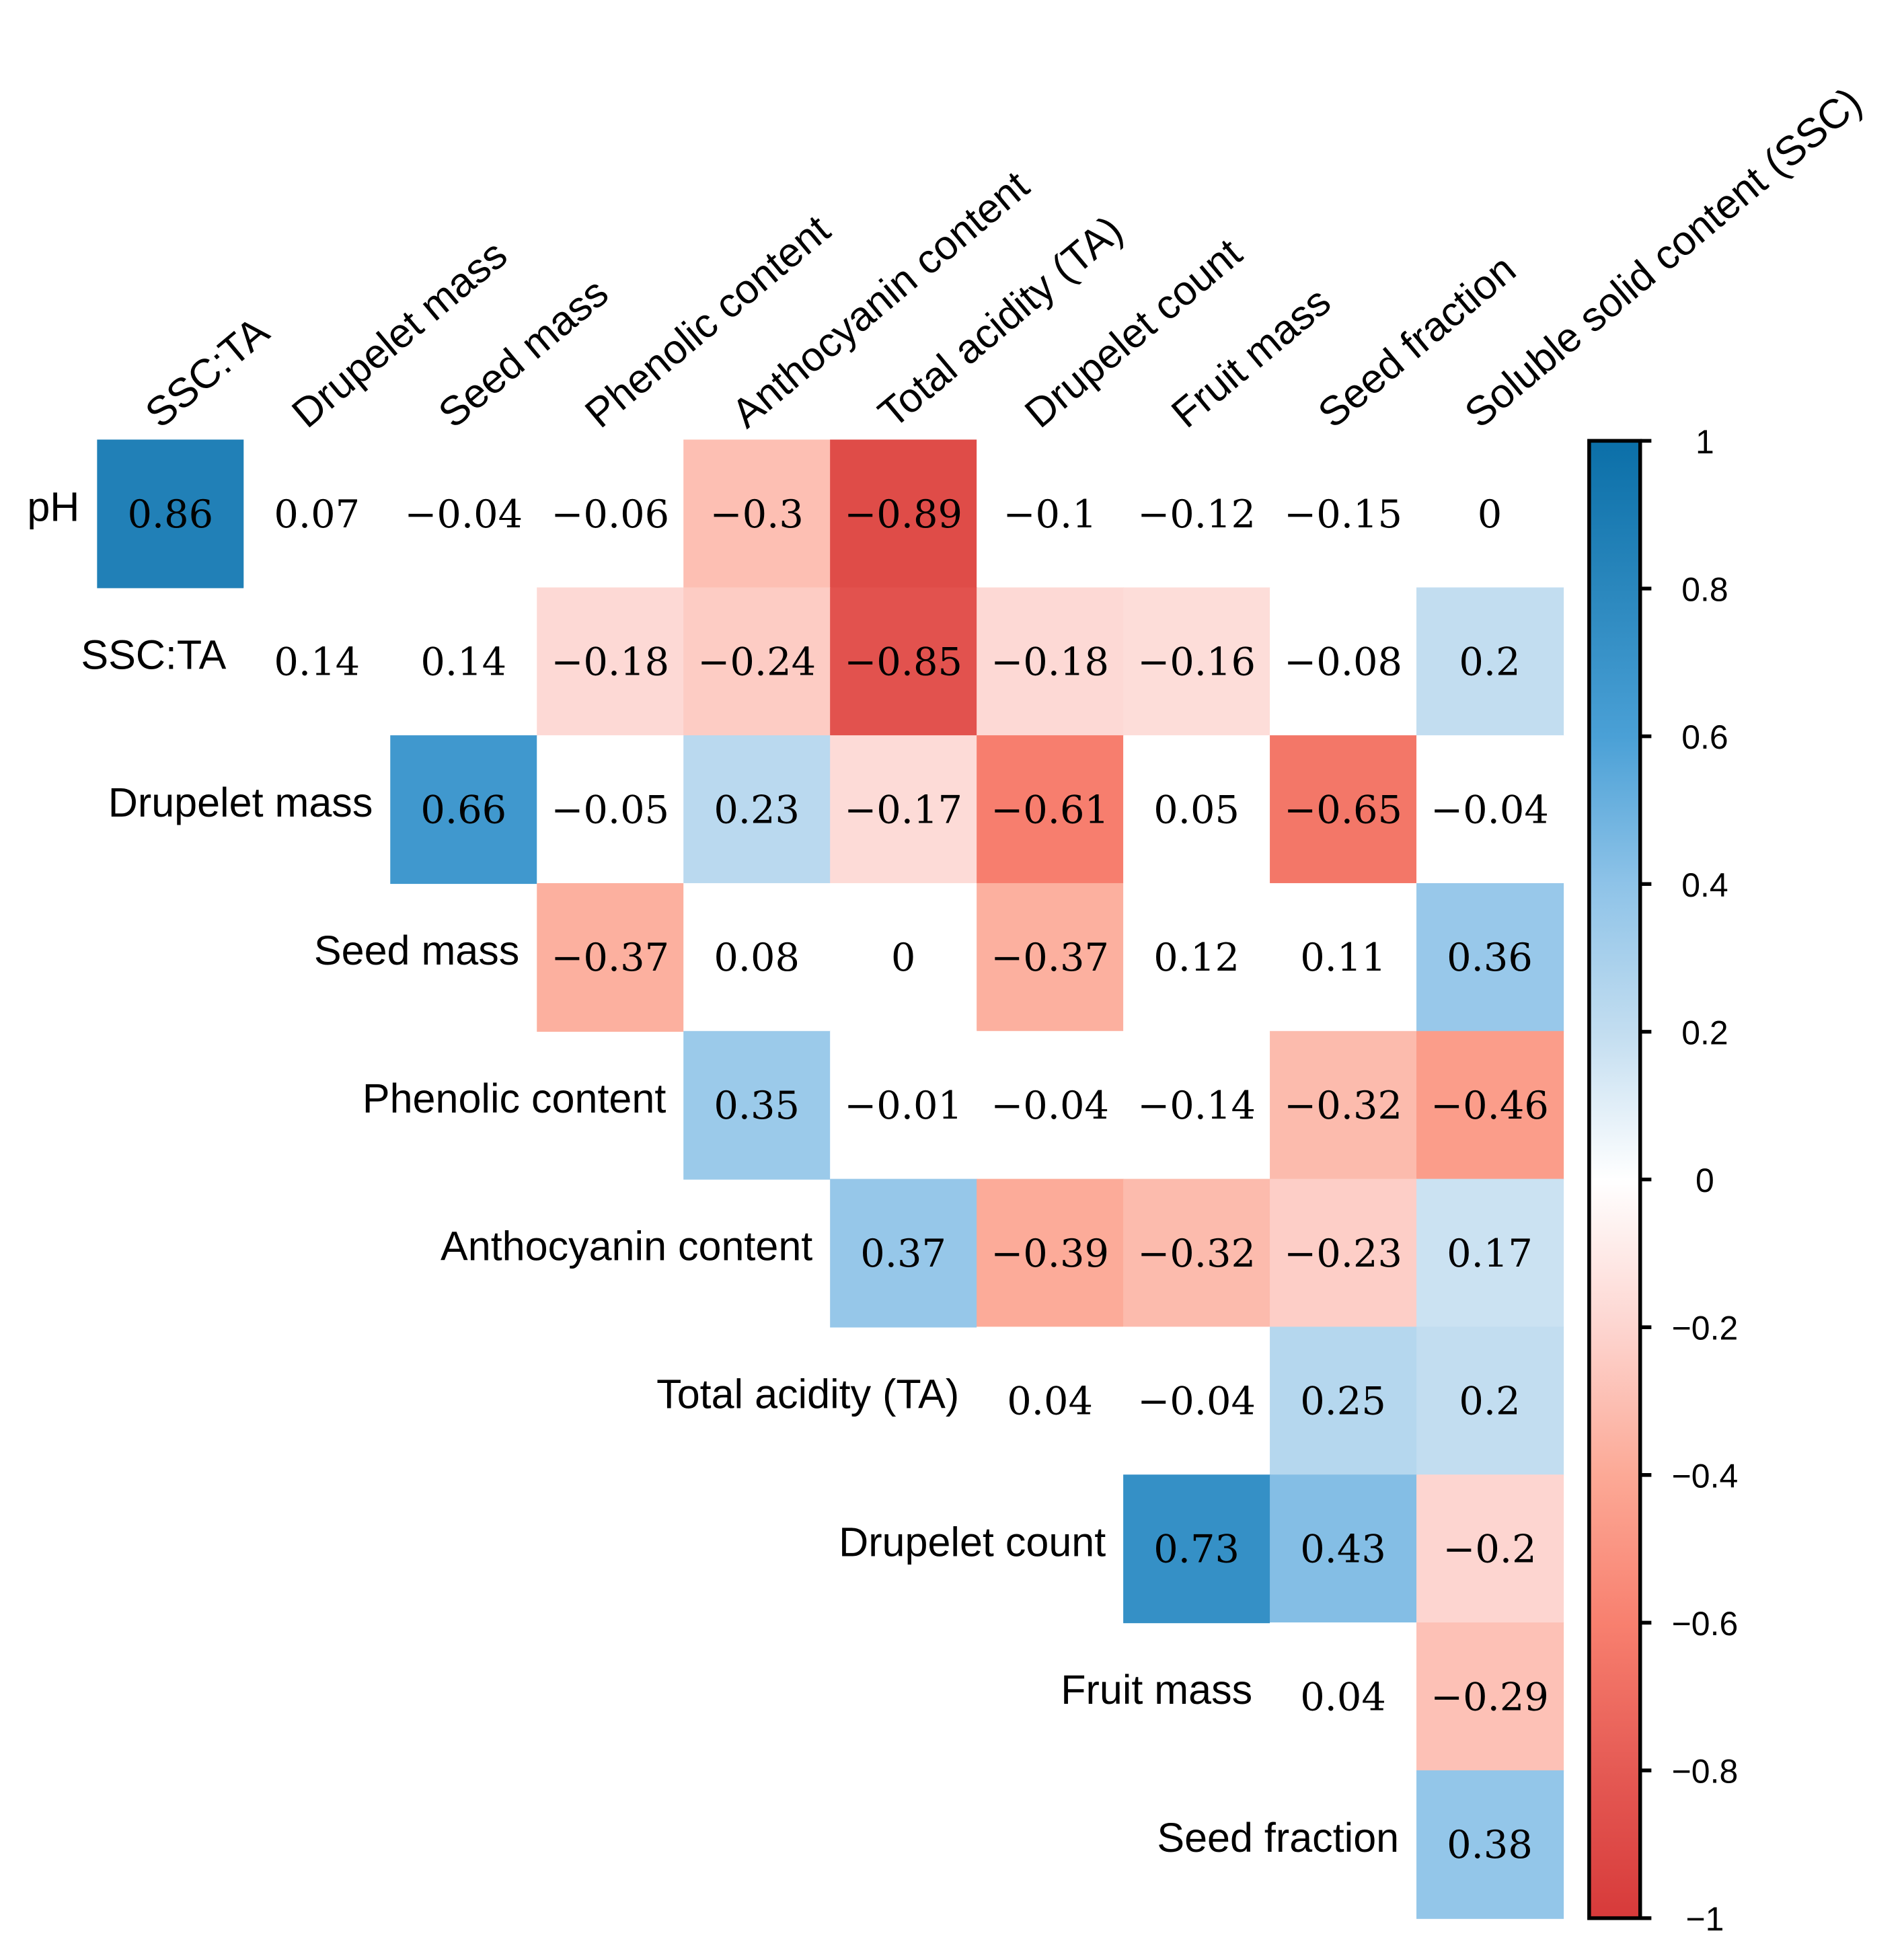 This screenshot has height=1952, width=1904. I want to click on cell-value-label: 0.37, so click(903, 1253).